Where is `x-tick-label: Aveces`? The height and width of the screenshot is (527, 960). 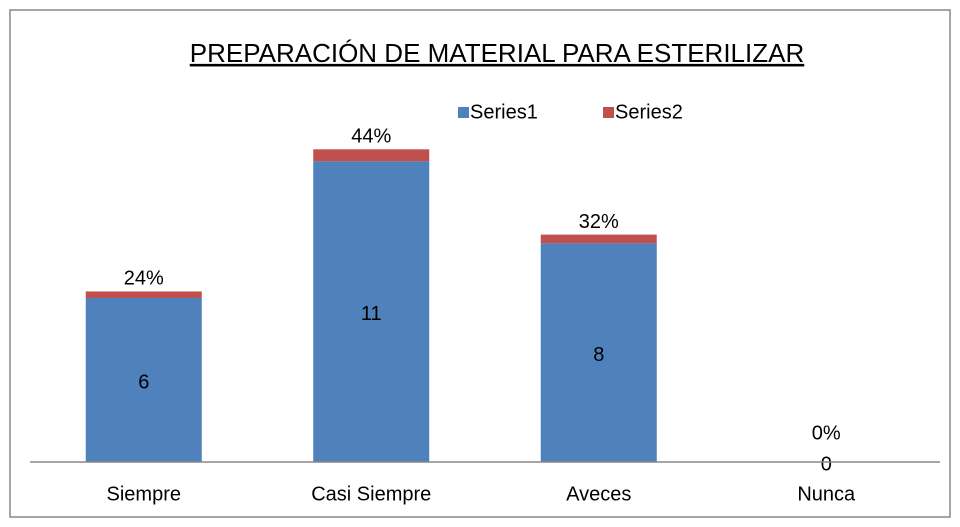 x-tick-label: Aveces is located at coordinates (598, 494).